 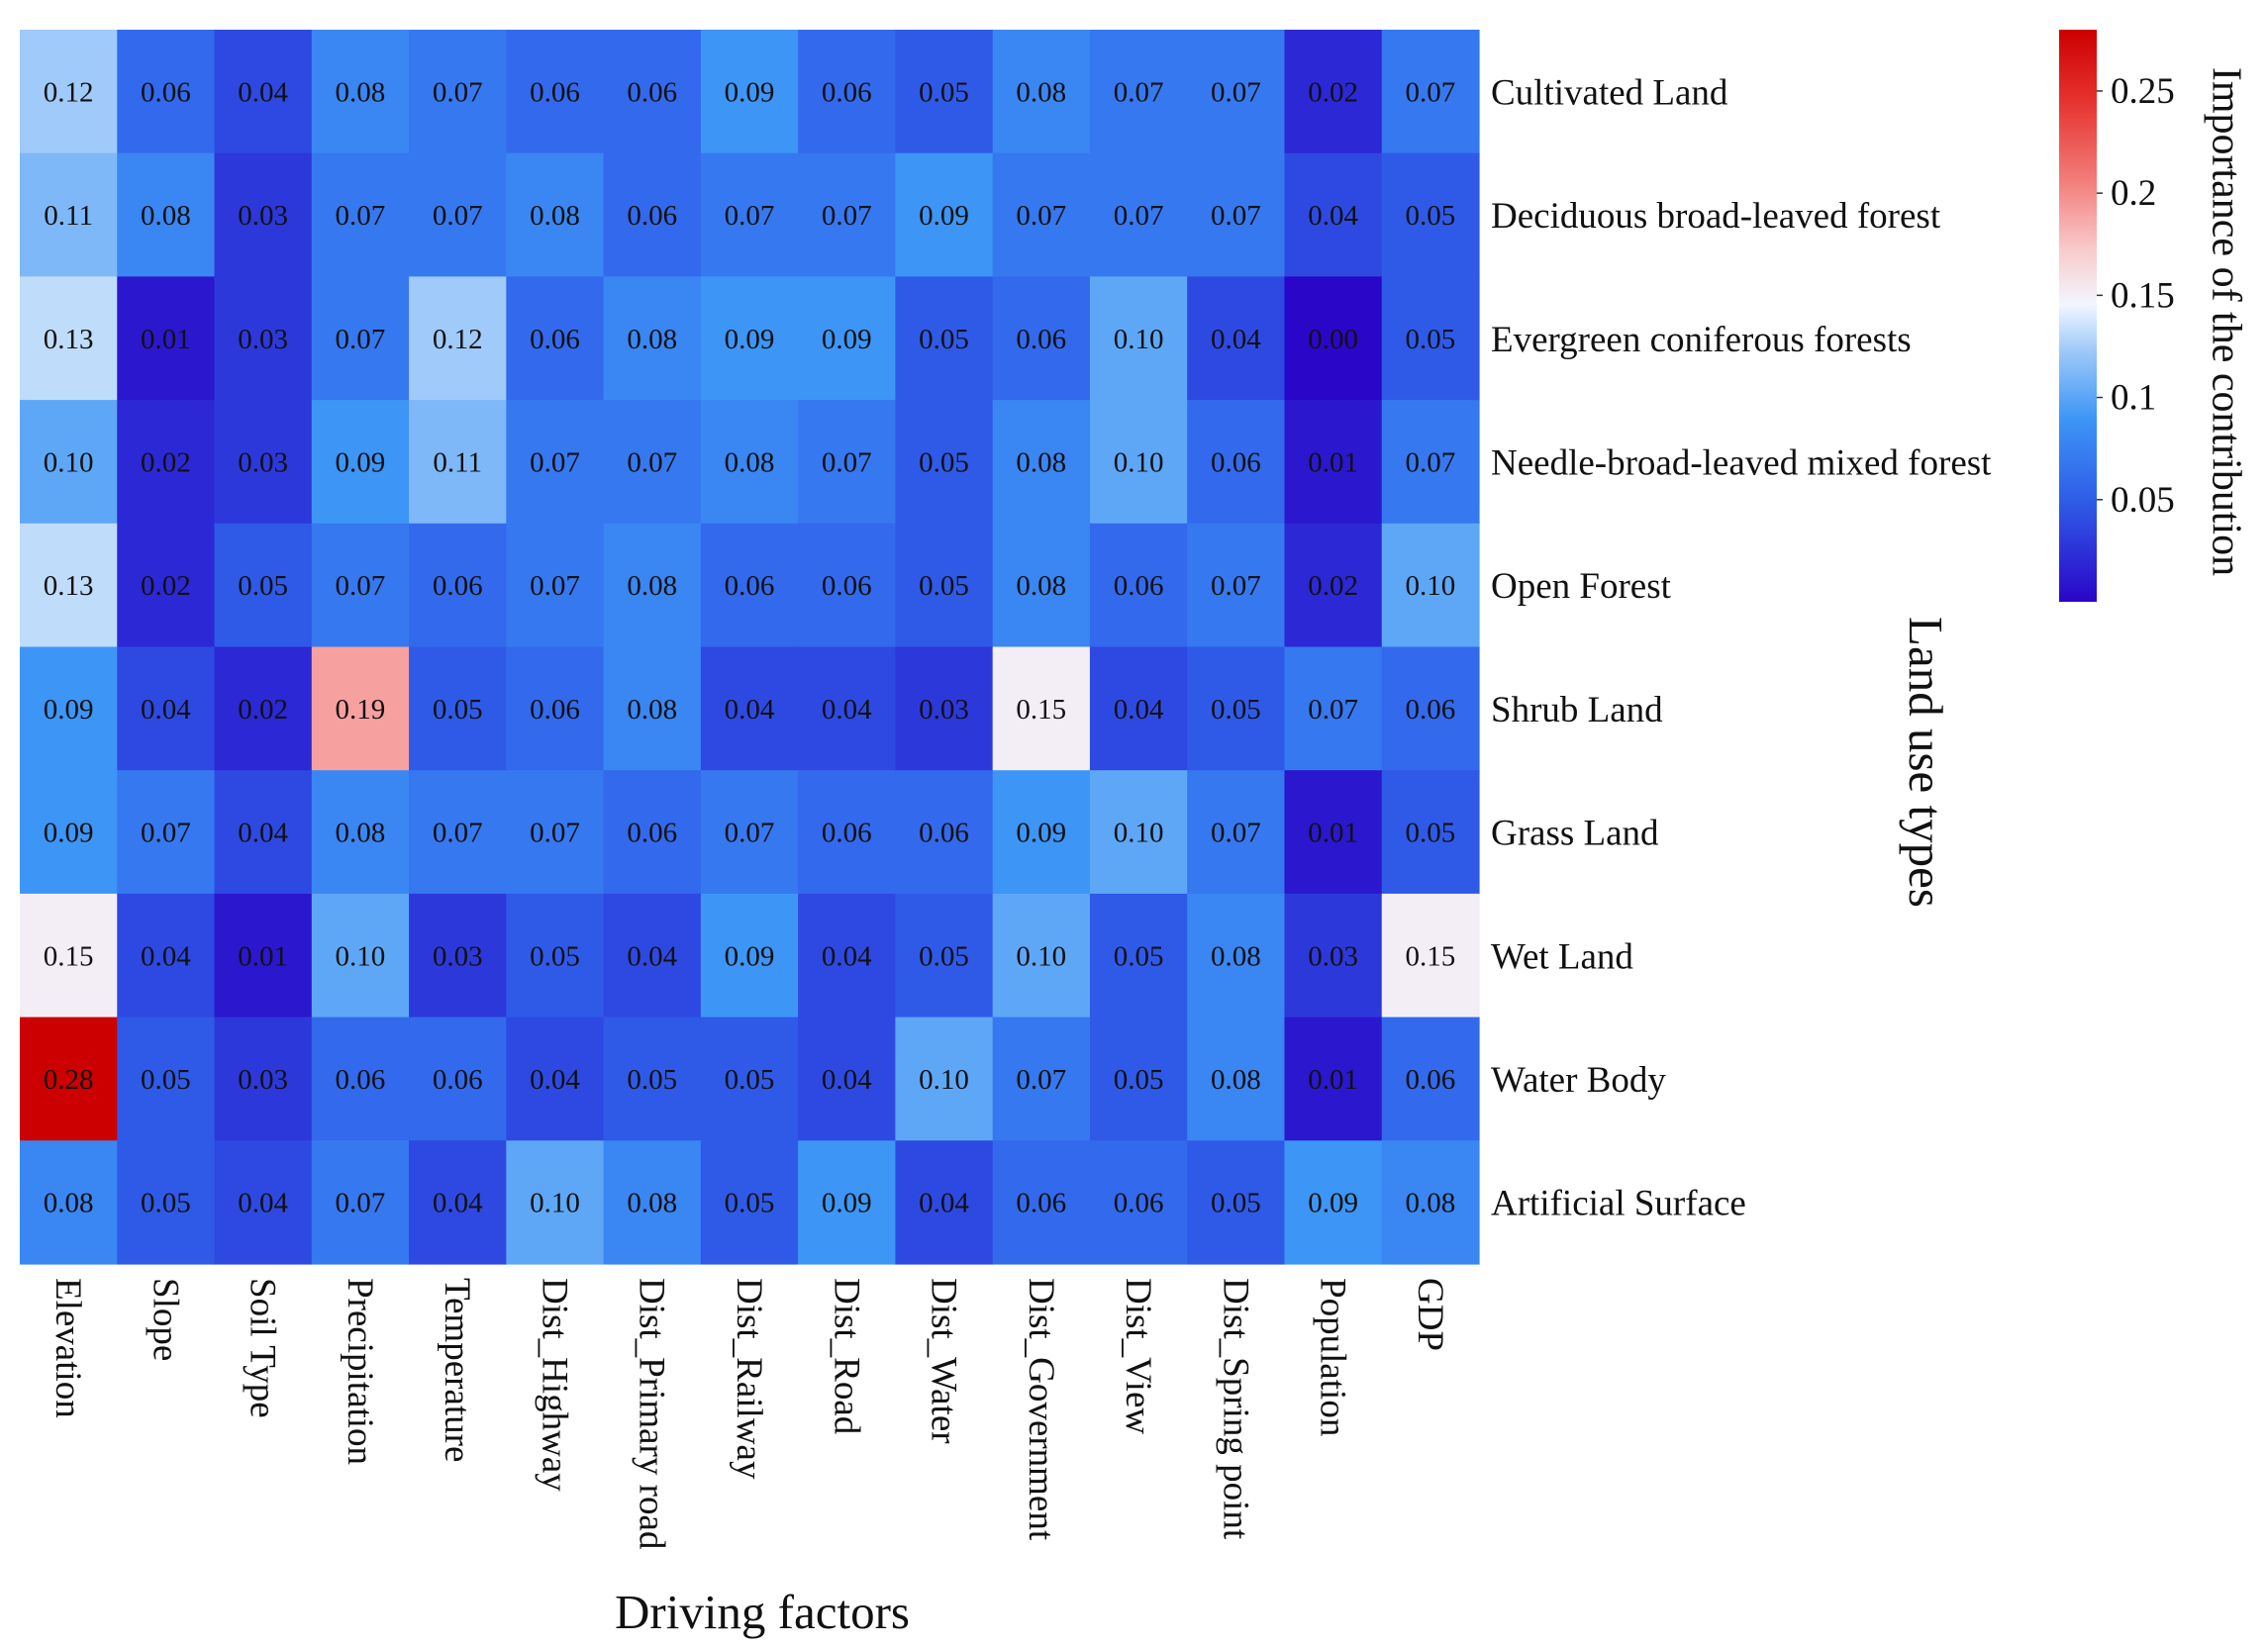 I want to click on colorbar-tick-label: 0.15, so click(x=2143, y=295).